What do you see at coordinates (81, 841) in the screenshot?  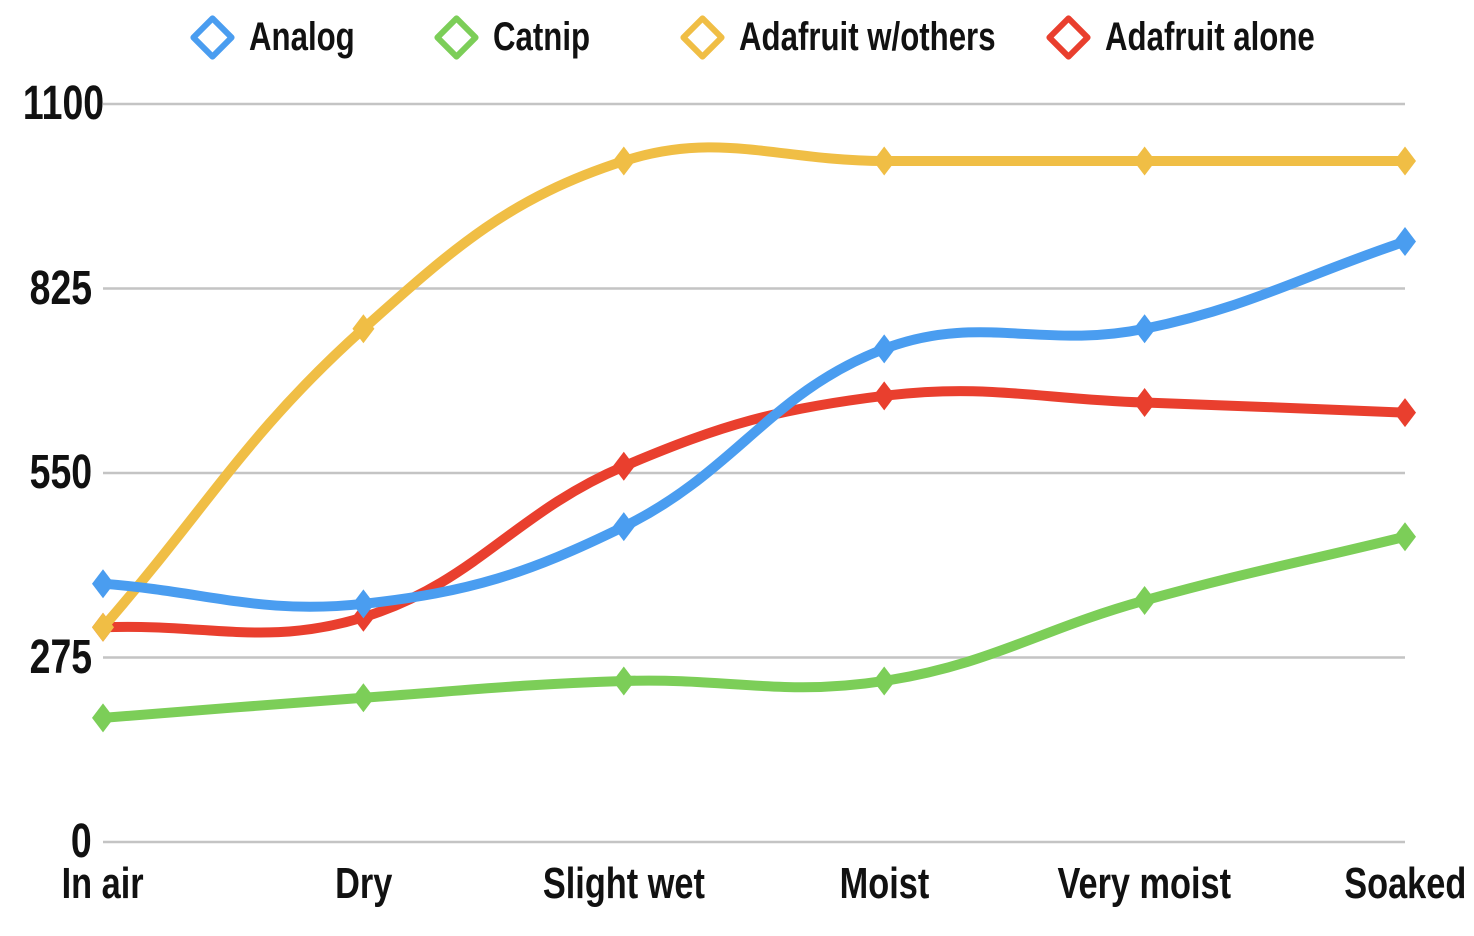 I see `y-tick-0: 0` at bounding box center [81, 841].